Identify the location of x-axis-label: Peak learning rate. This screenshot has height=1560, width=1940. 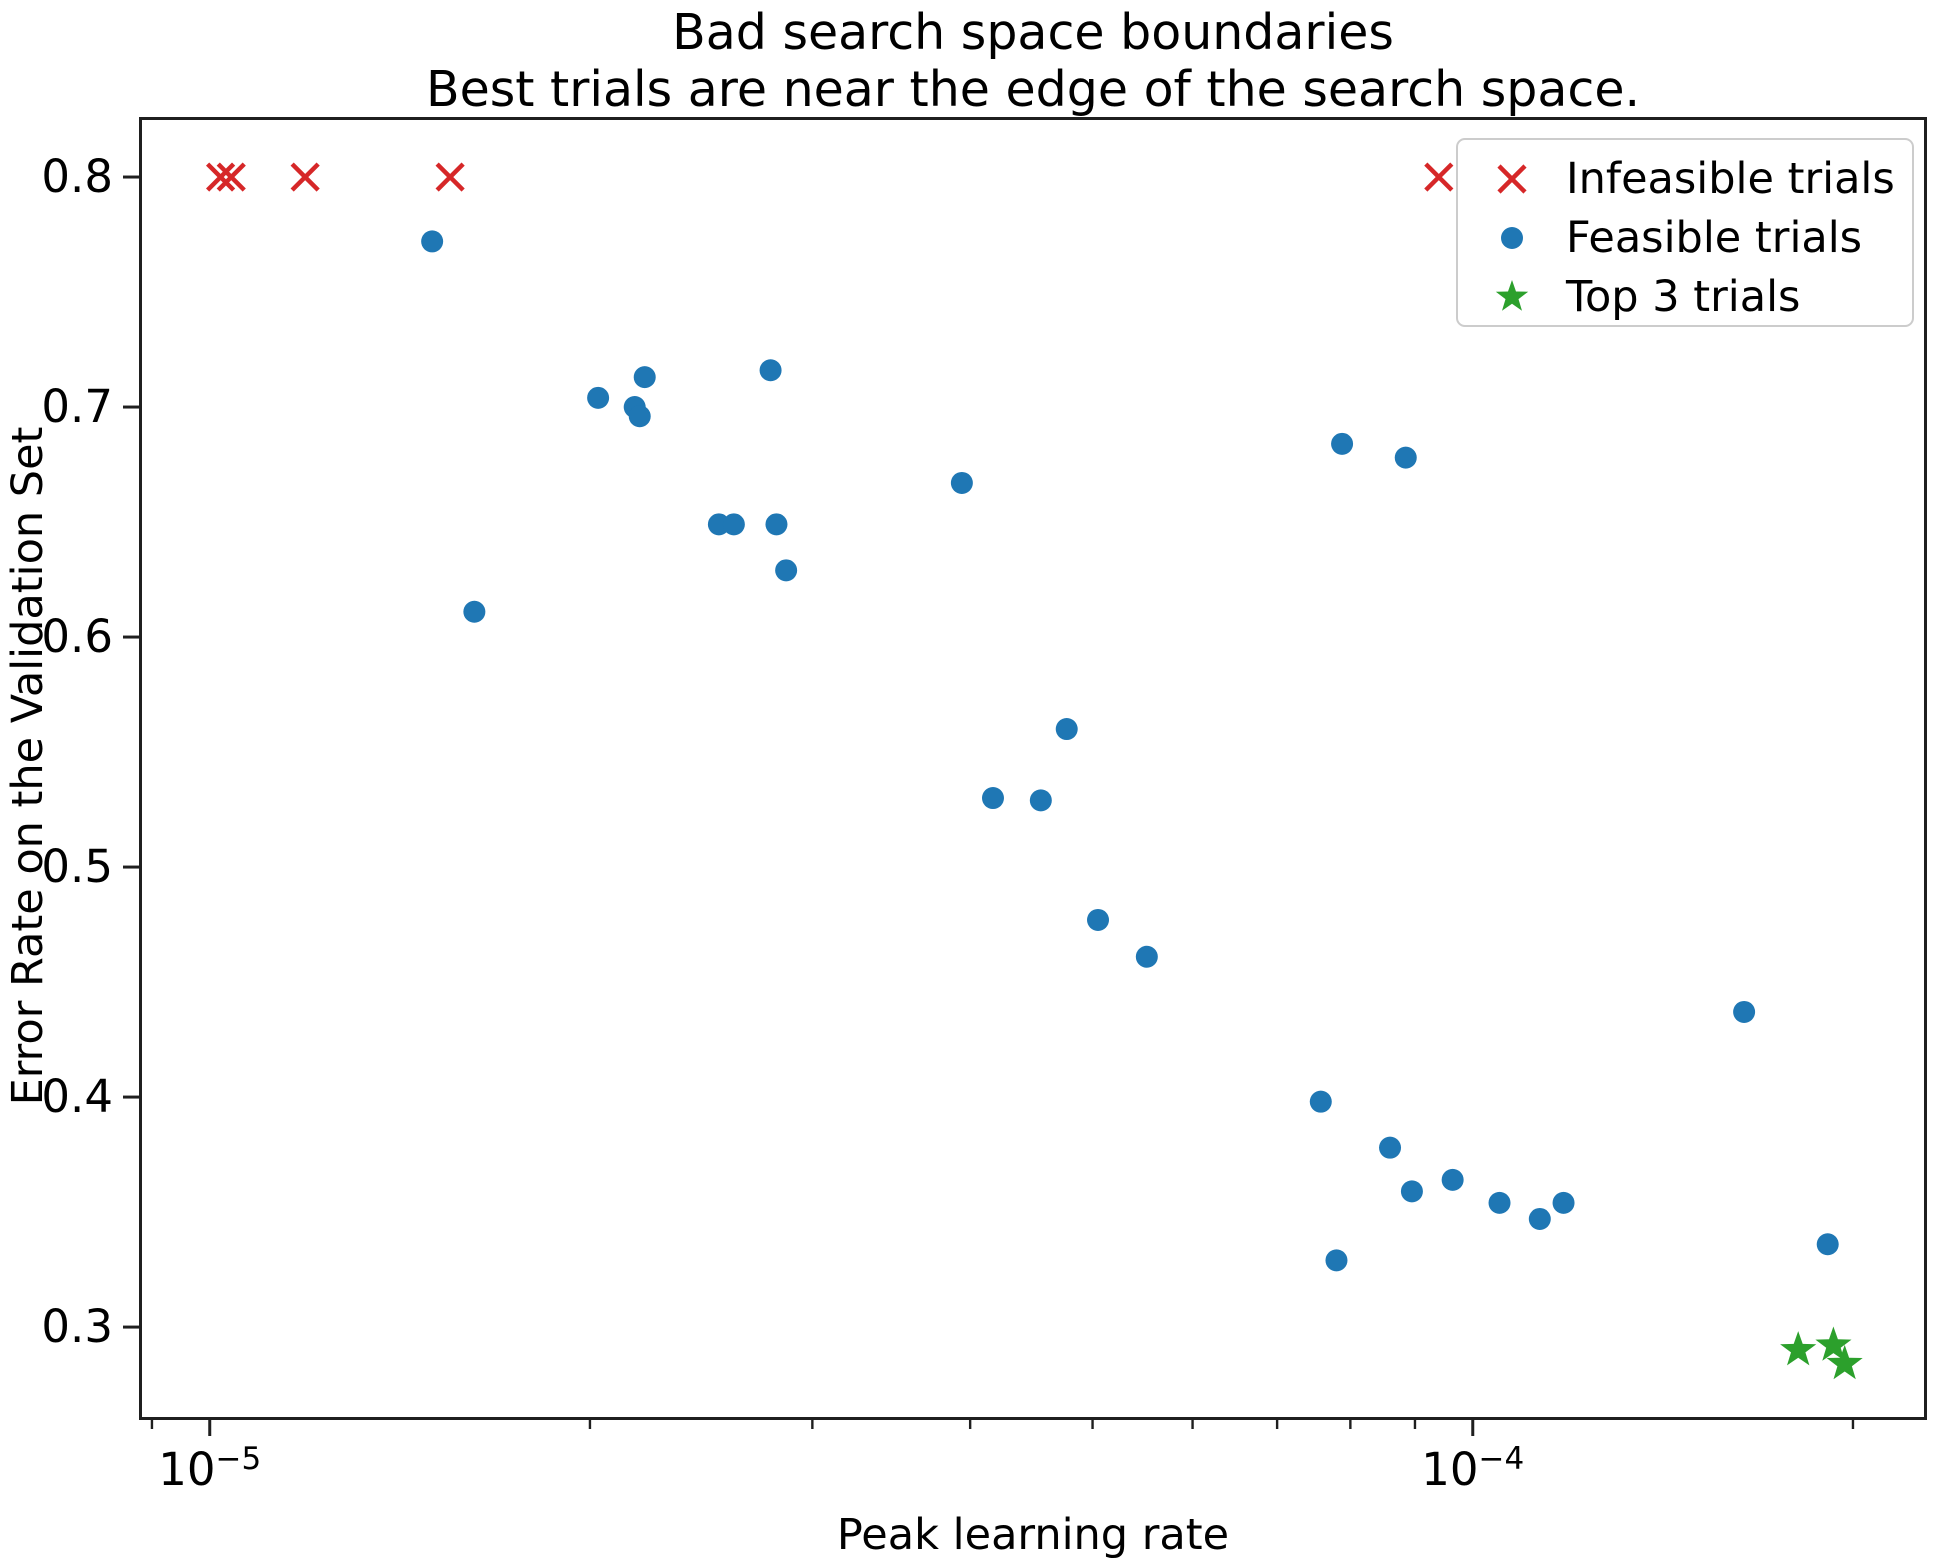
(1033, 1535).